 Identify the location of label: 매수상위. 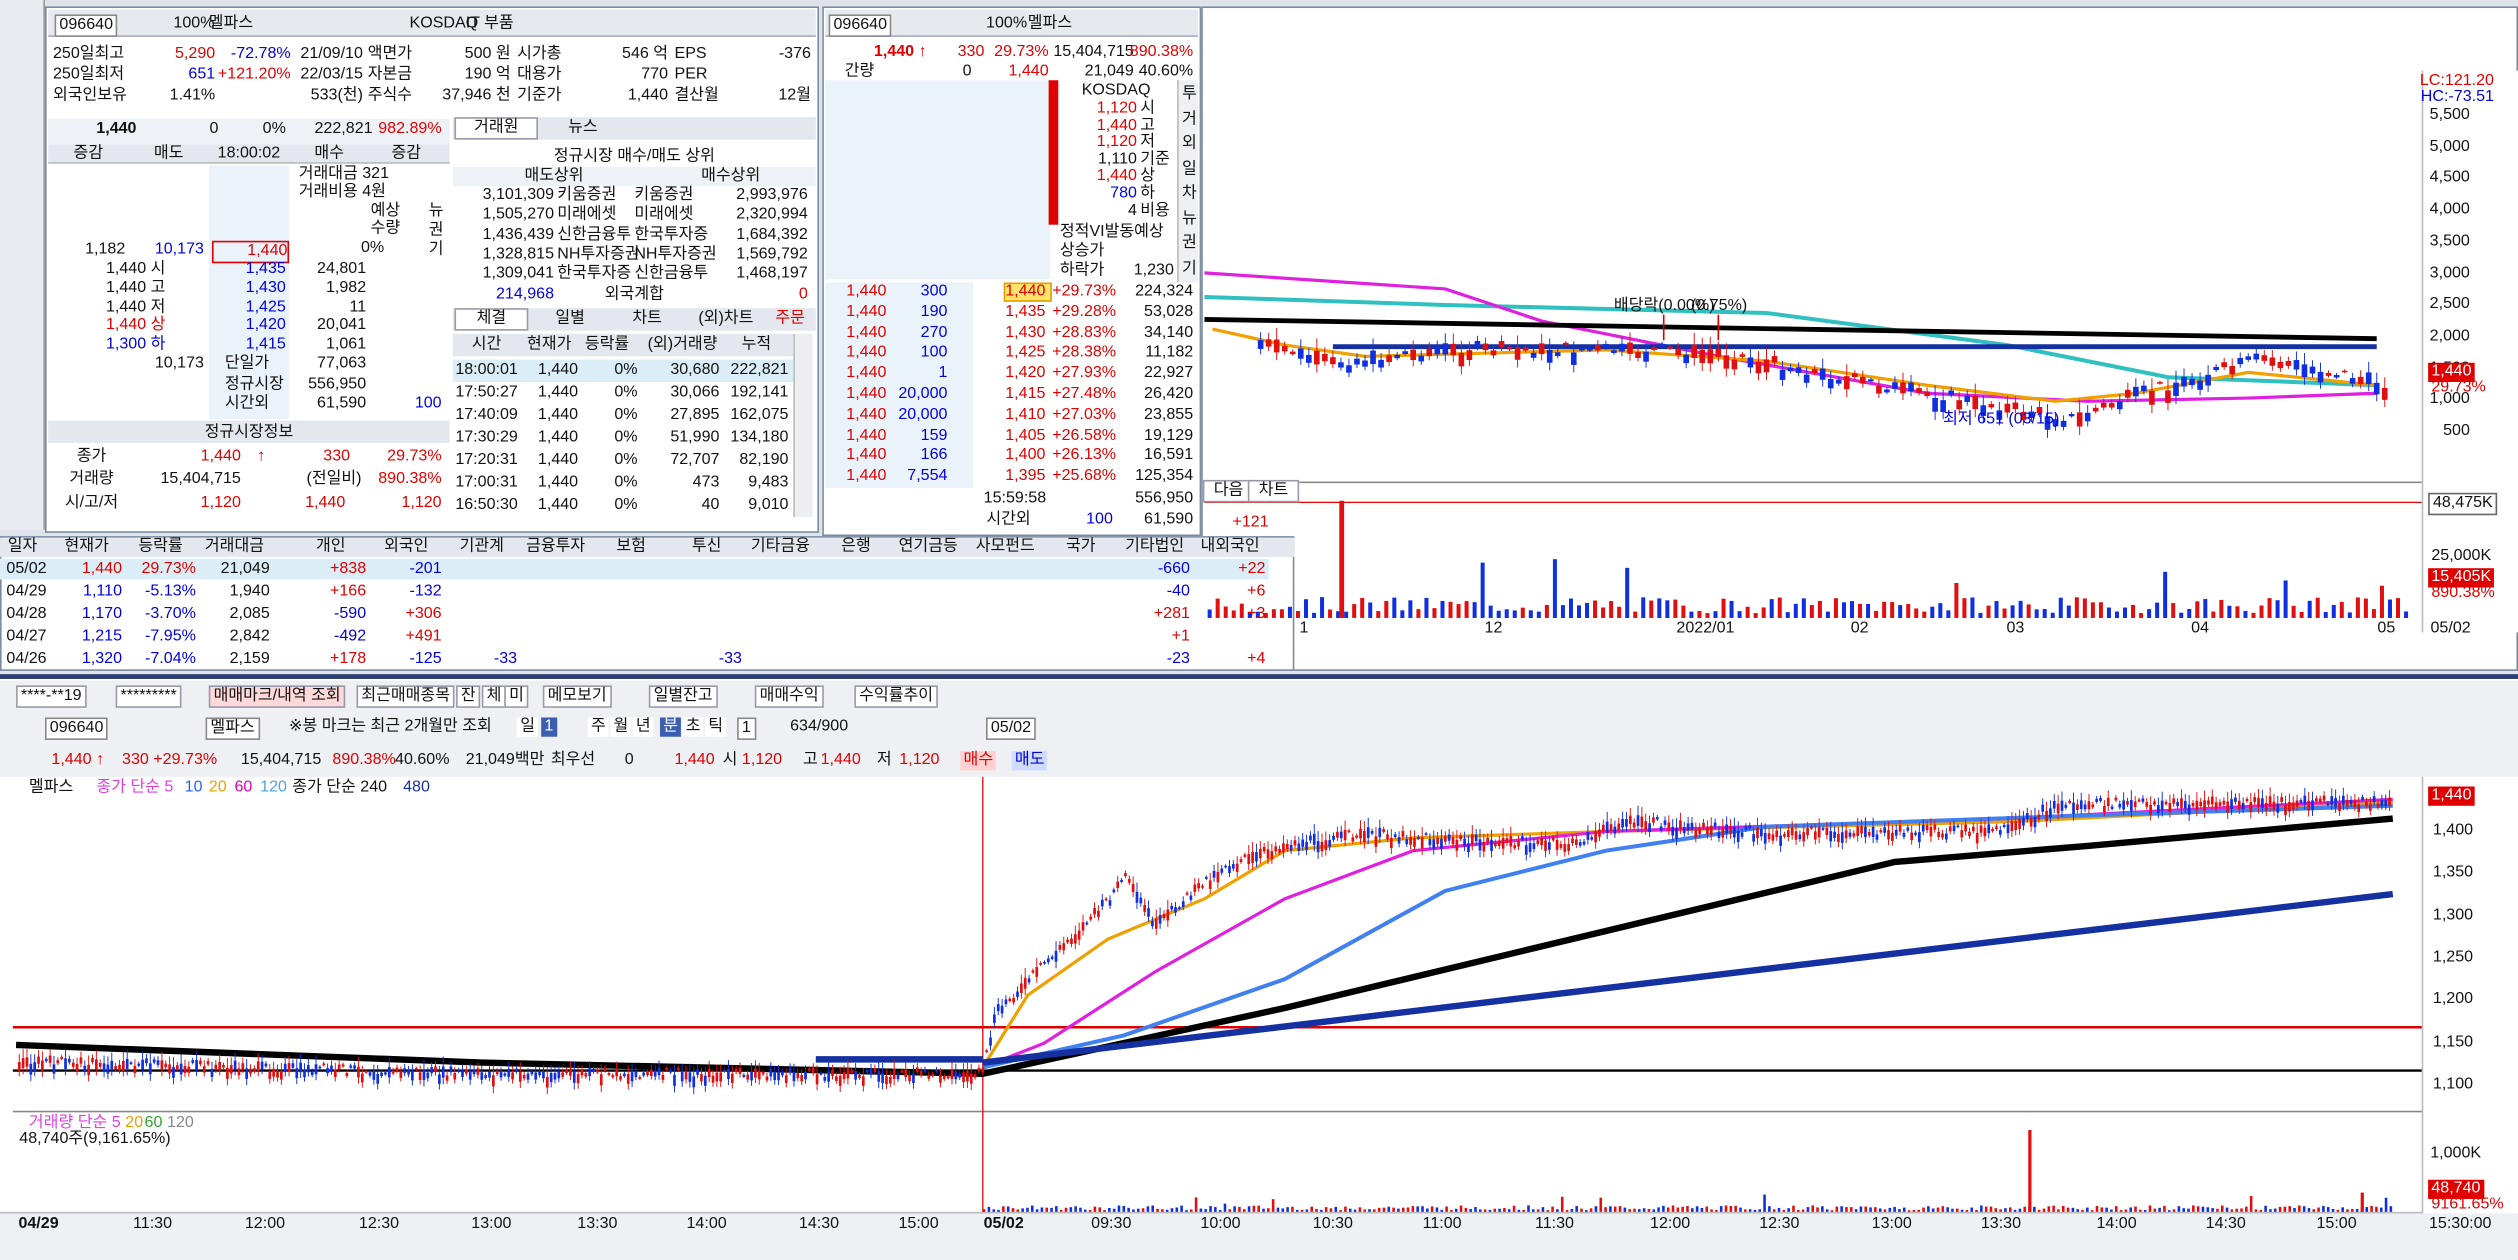
(731, 175).